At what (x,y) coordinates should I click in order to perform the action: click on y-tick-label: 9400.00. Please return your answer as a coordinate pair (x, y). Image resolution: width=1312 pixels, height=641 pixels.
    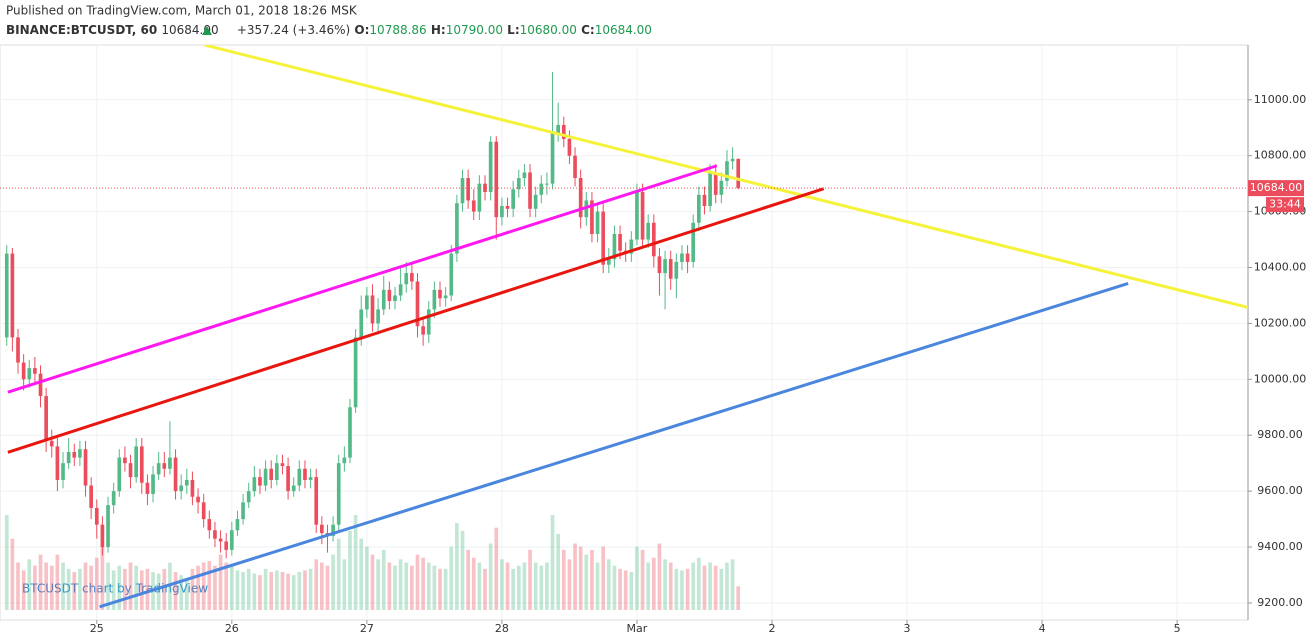
    Looking at the image, I should click on (1280, 546).